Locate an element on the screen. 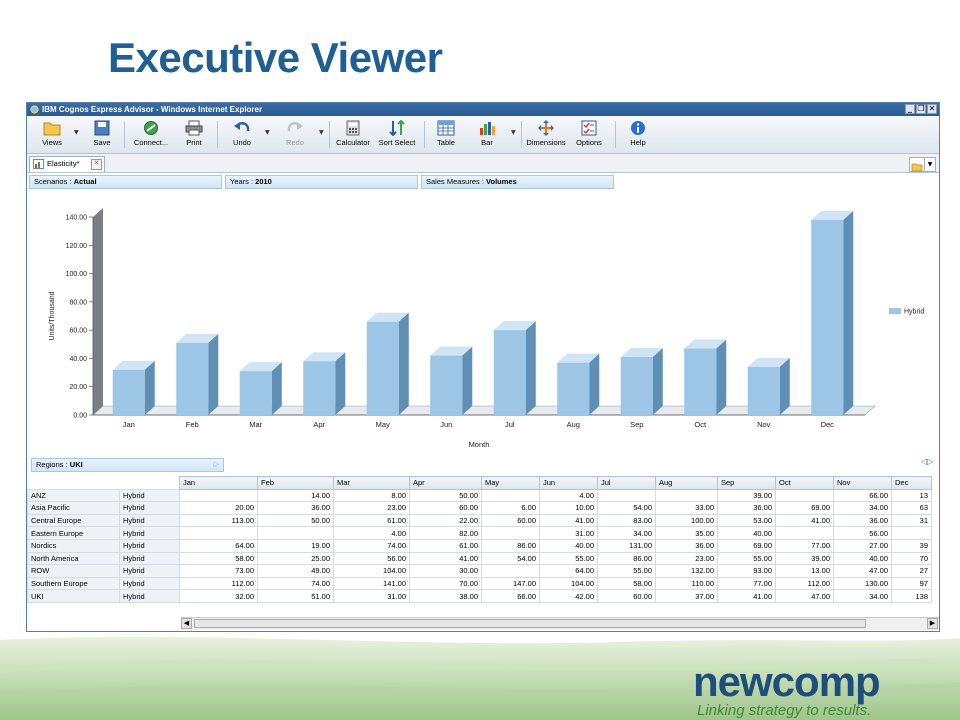 The image size is (960, 720). table-cell: 56.00 is located at coordinates (371, 558).